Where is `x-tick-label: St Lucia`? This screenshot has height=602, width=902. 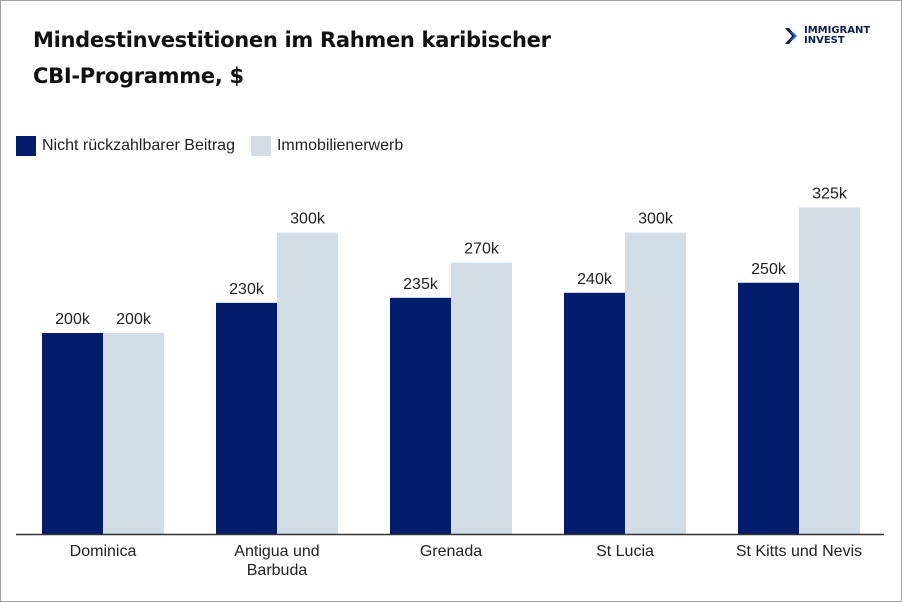
x-tick-label: St Lucia is located at coordinates (625, 551).